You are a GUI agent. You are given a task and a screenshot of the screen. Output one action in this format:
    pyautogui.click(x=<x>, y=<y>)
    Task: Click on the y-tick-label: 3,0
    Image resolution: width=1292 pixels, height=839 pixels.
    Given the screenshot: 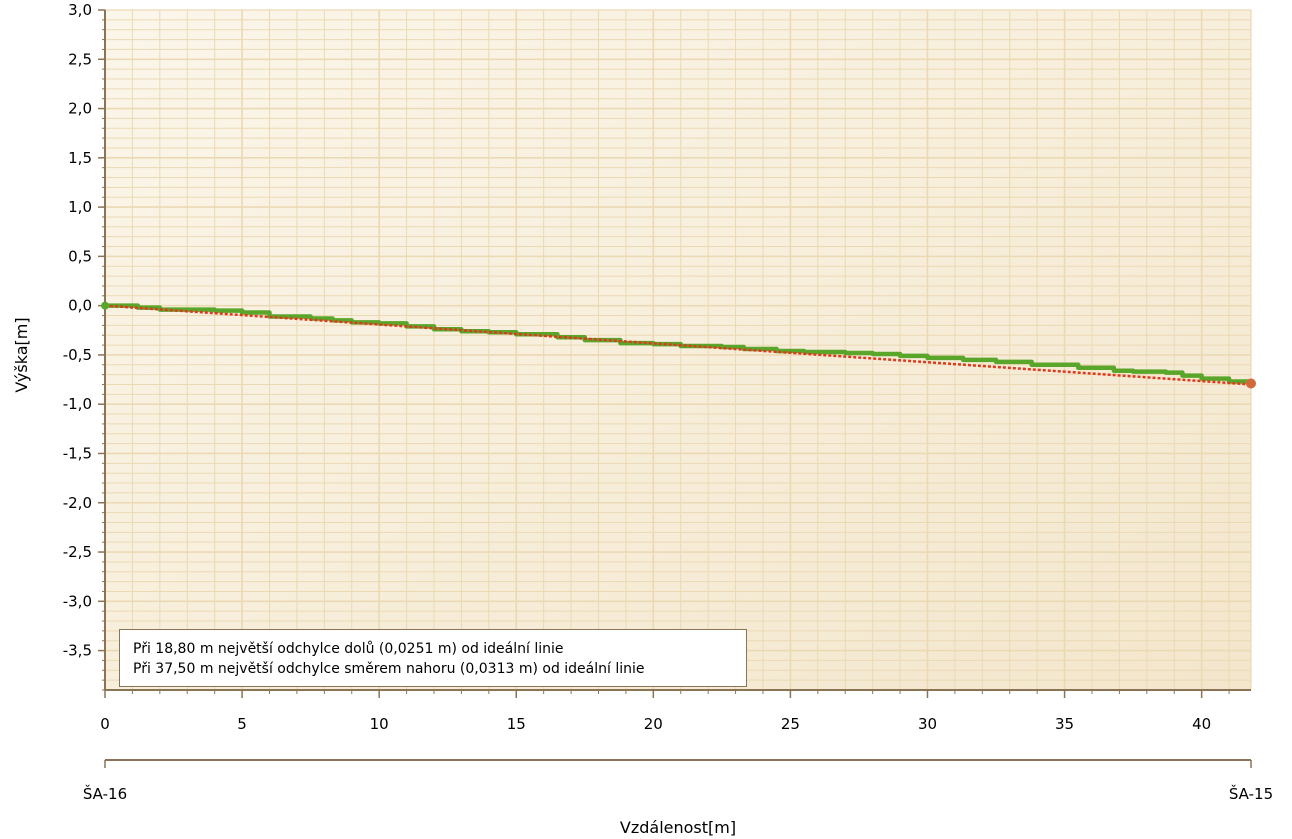 What is the action you would take?
    pyautogui.click(x=80, y=10)
    